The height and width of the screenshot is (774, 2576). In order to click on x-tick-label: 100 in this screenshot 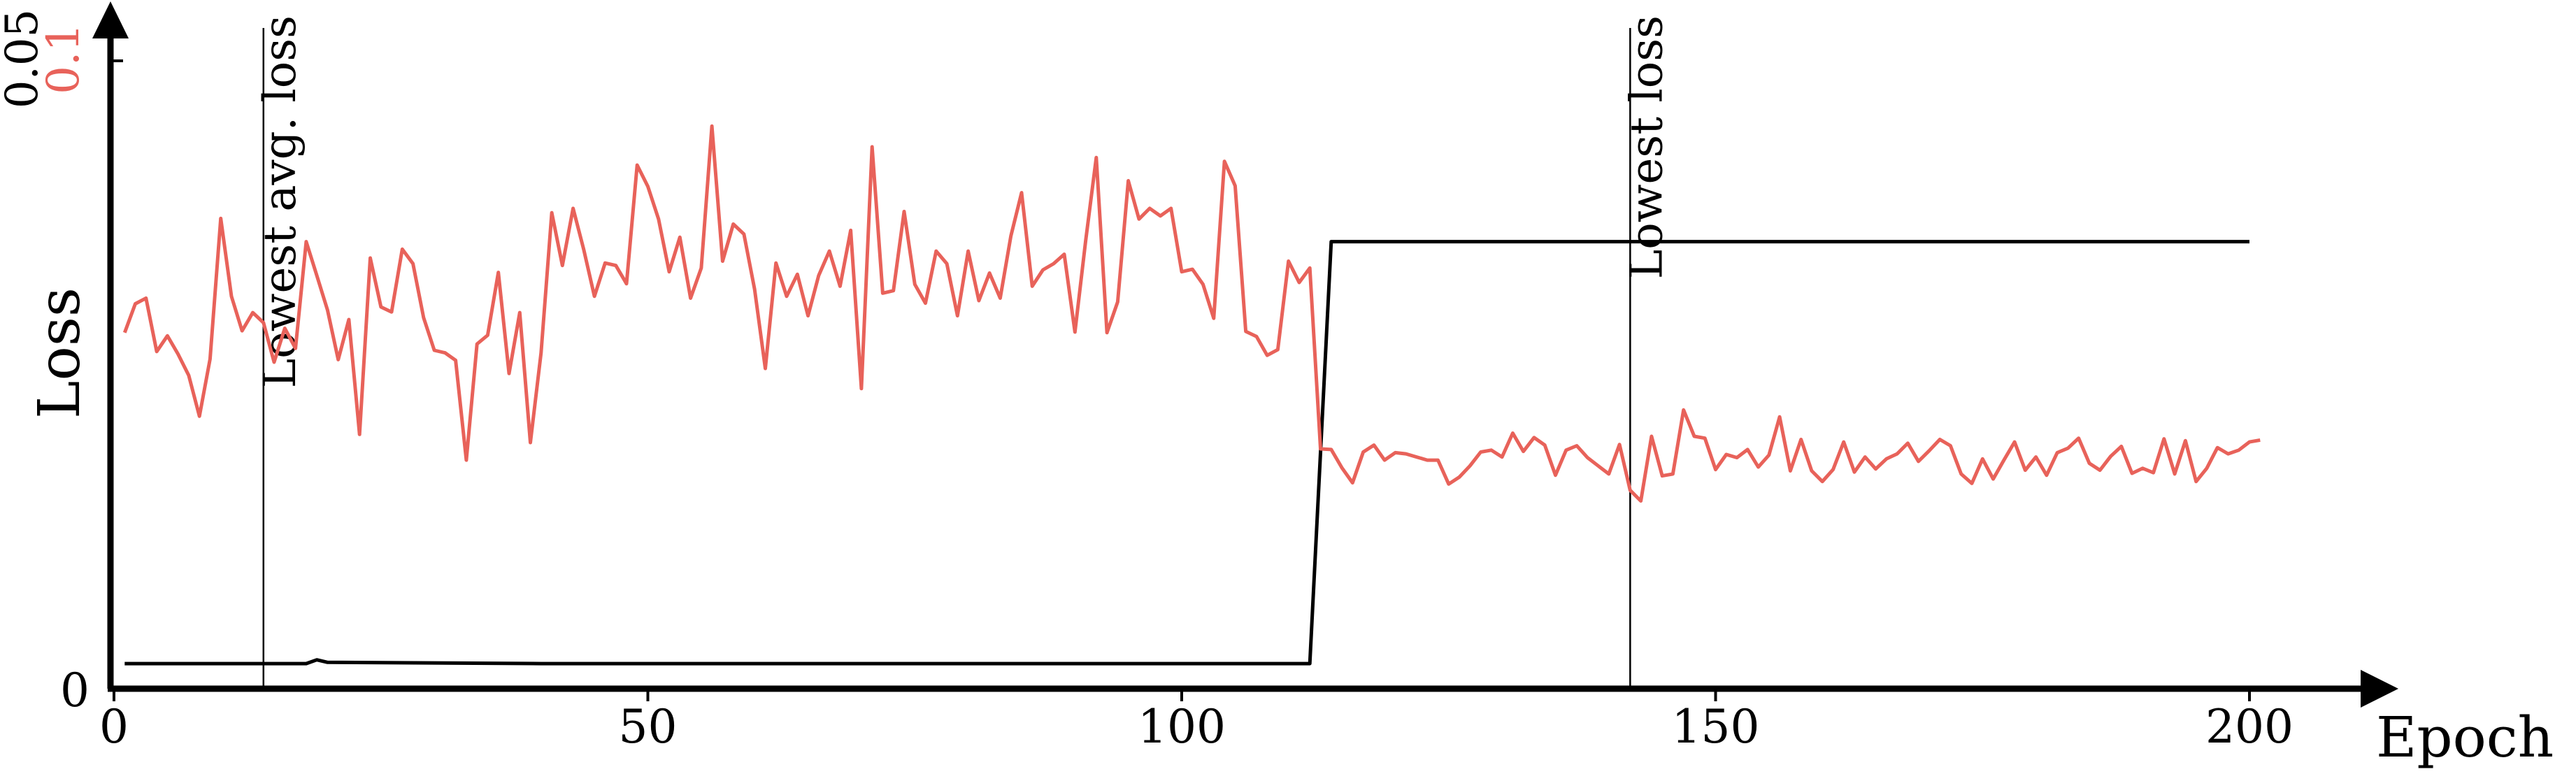, I will do `click(1182, 727)`.